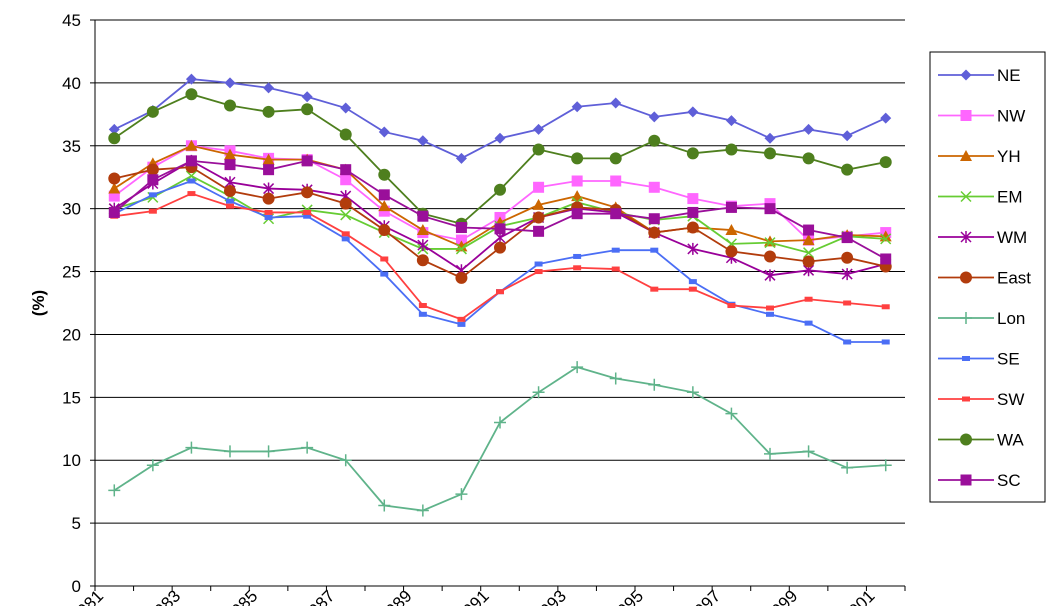 The height and width of the screenshot is (611, 1054). I want to click on y-tick-label: 10, so click(71, 460).